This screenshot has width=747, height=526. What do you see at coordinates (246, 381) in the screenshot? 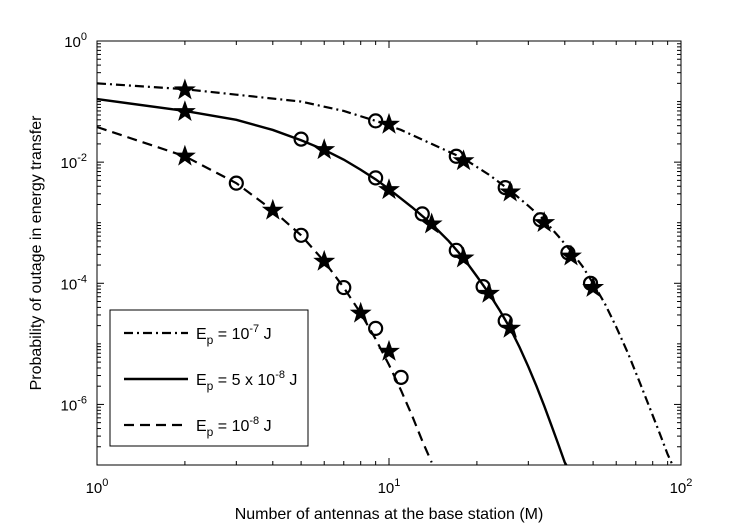
I see `legend-label-2: Ep = 5 x 10-8 J` at bounding box center [246, 381].